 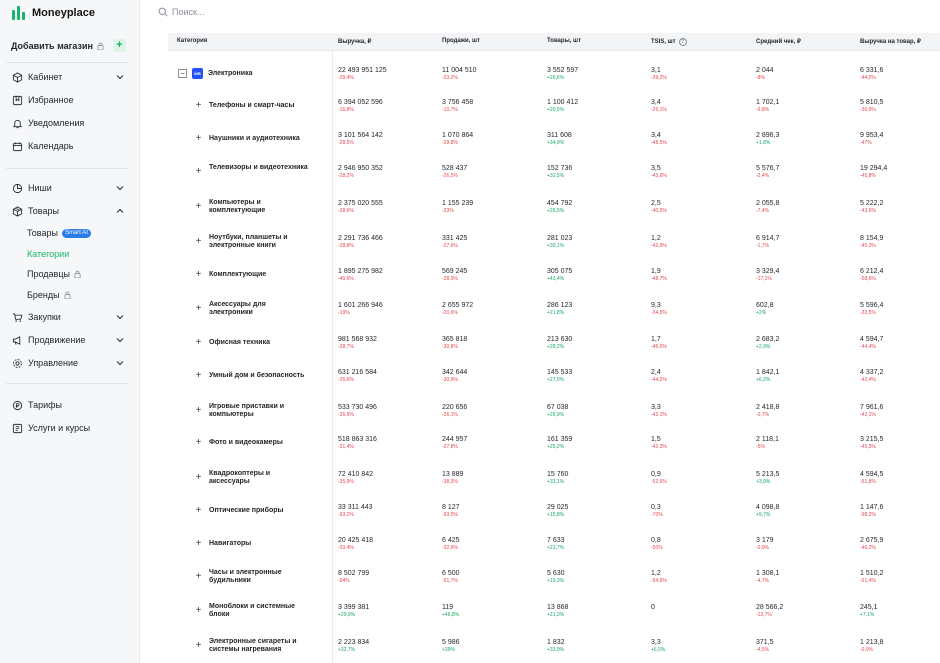 I want to click on sidebar-item-notifications: Уведомления, so click(x=70, y=123).